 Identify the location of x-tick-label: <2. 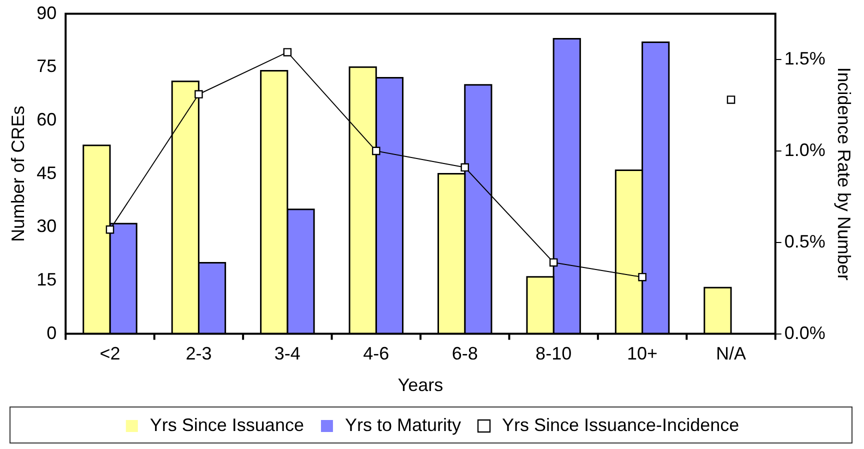
(110, 354).